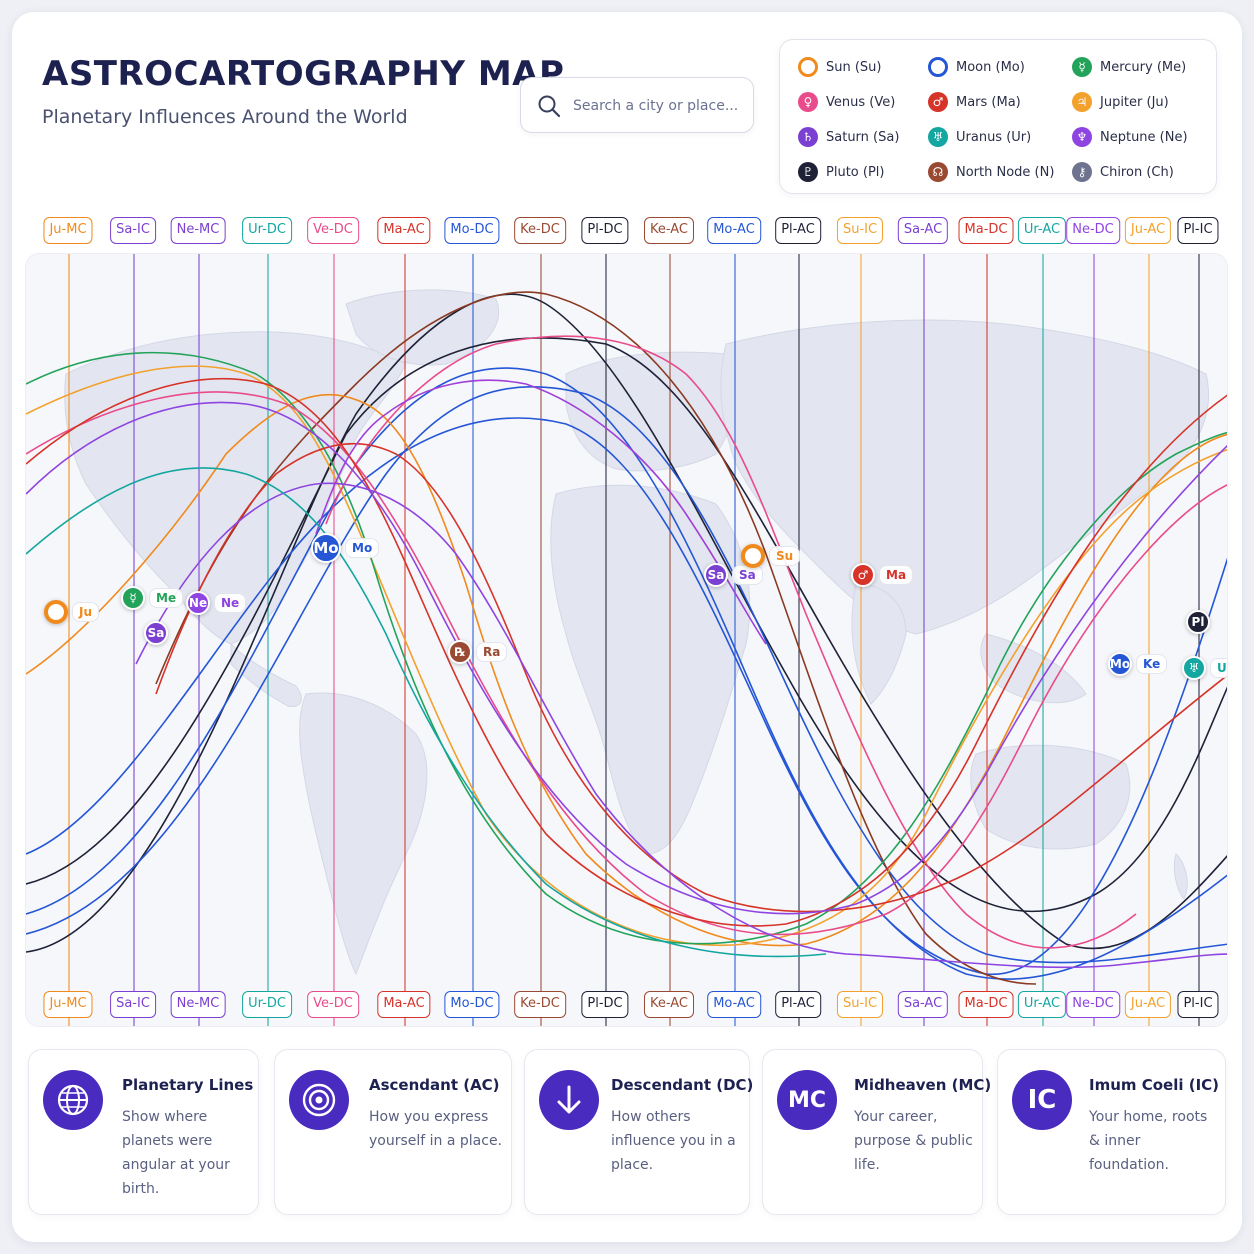 This screenshot has width=1254, height=1254. I want to click on legend-item: ♆ Neptune (Ne), so click(1130, 137).